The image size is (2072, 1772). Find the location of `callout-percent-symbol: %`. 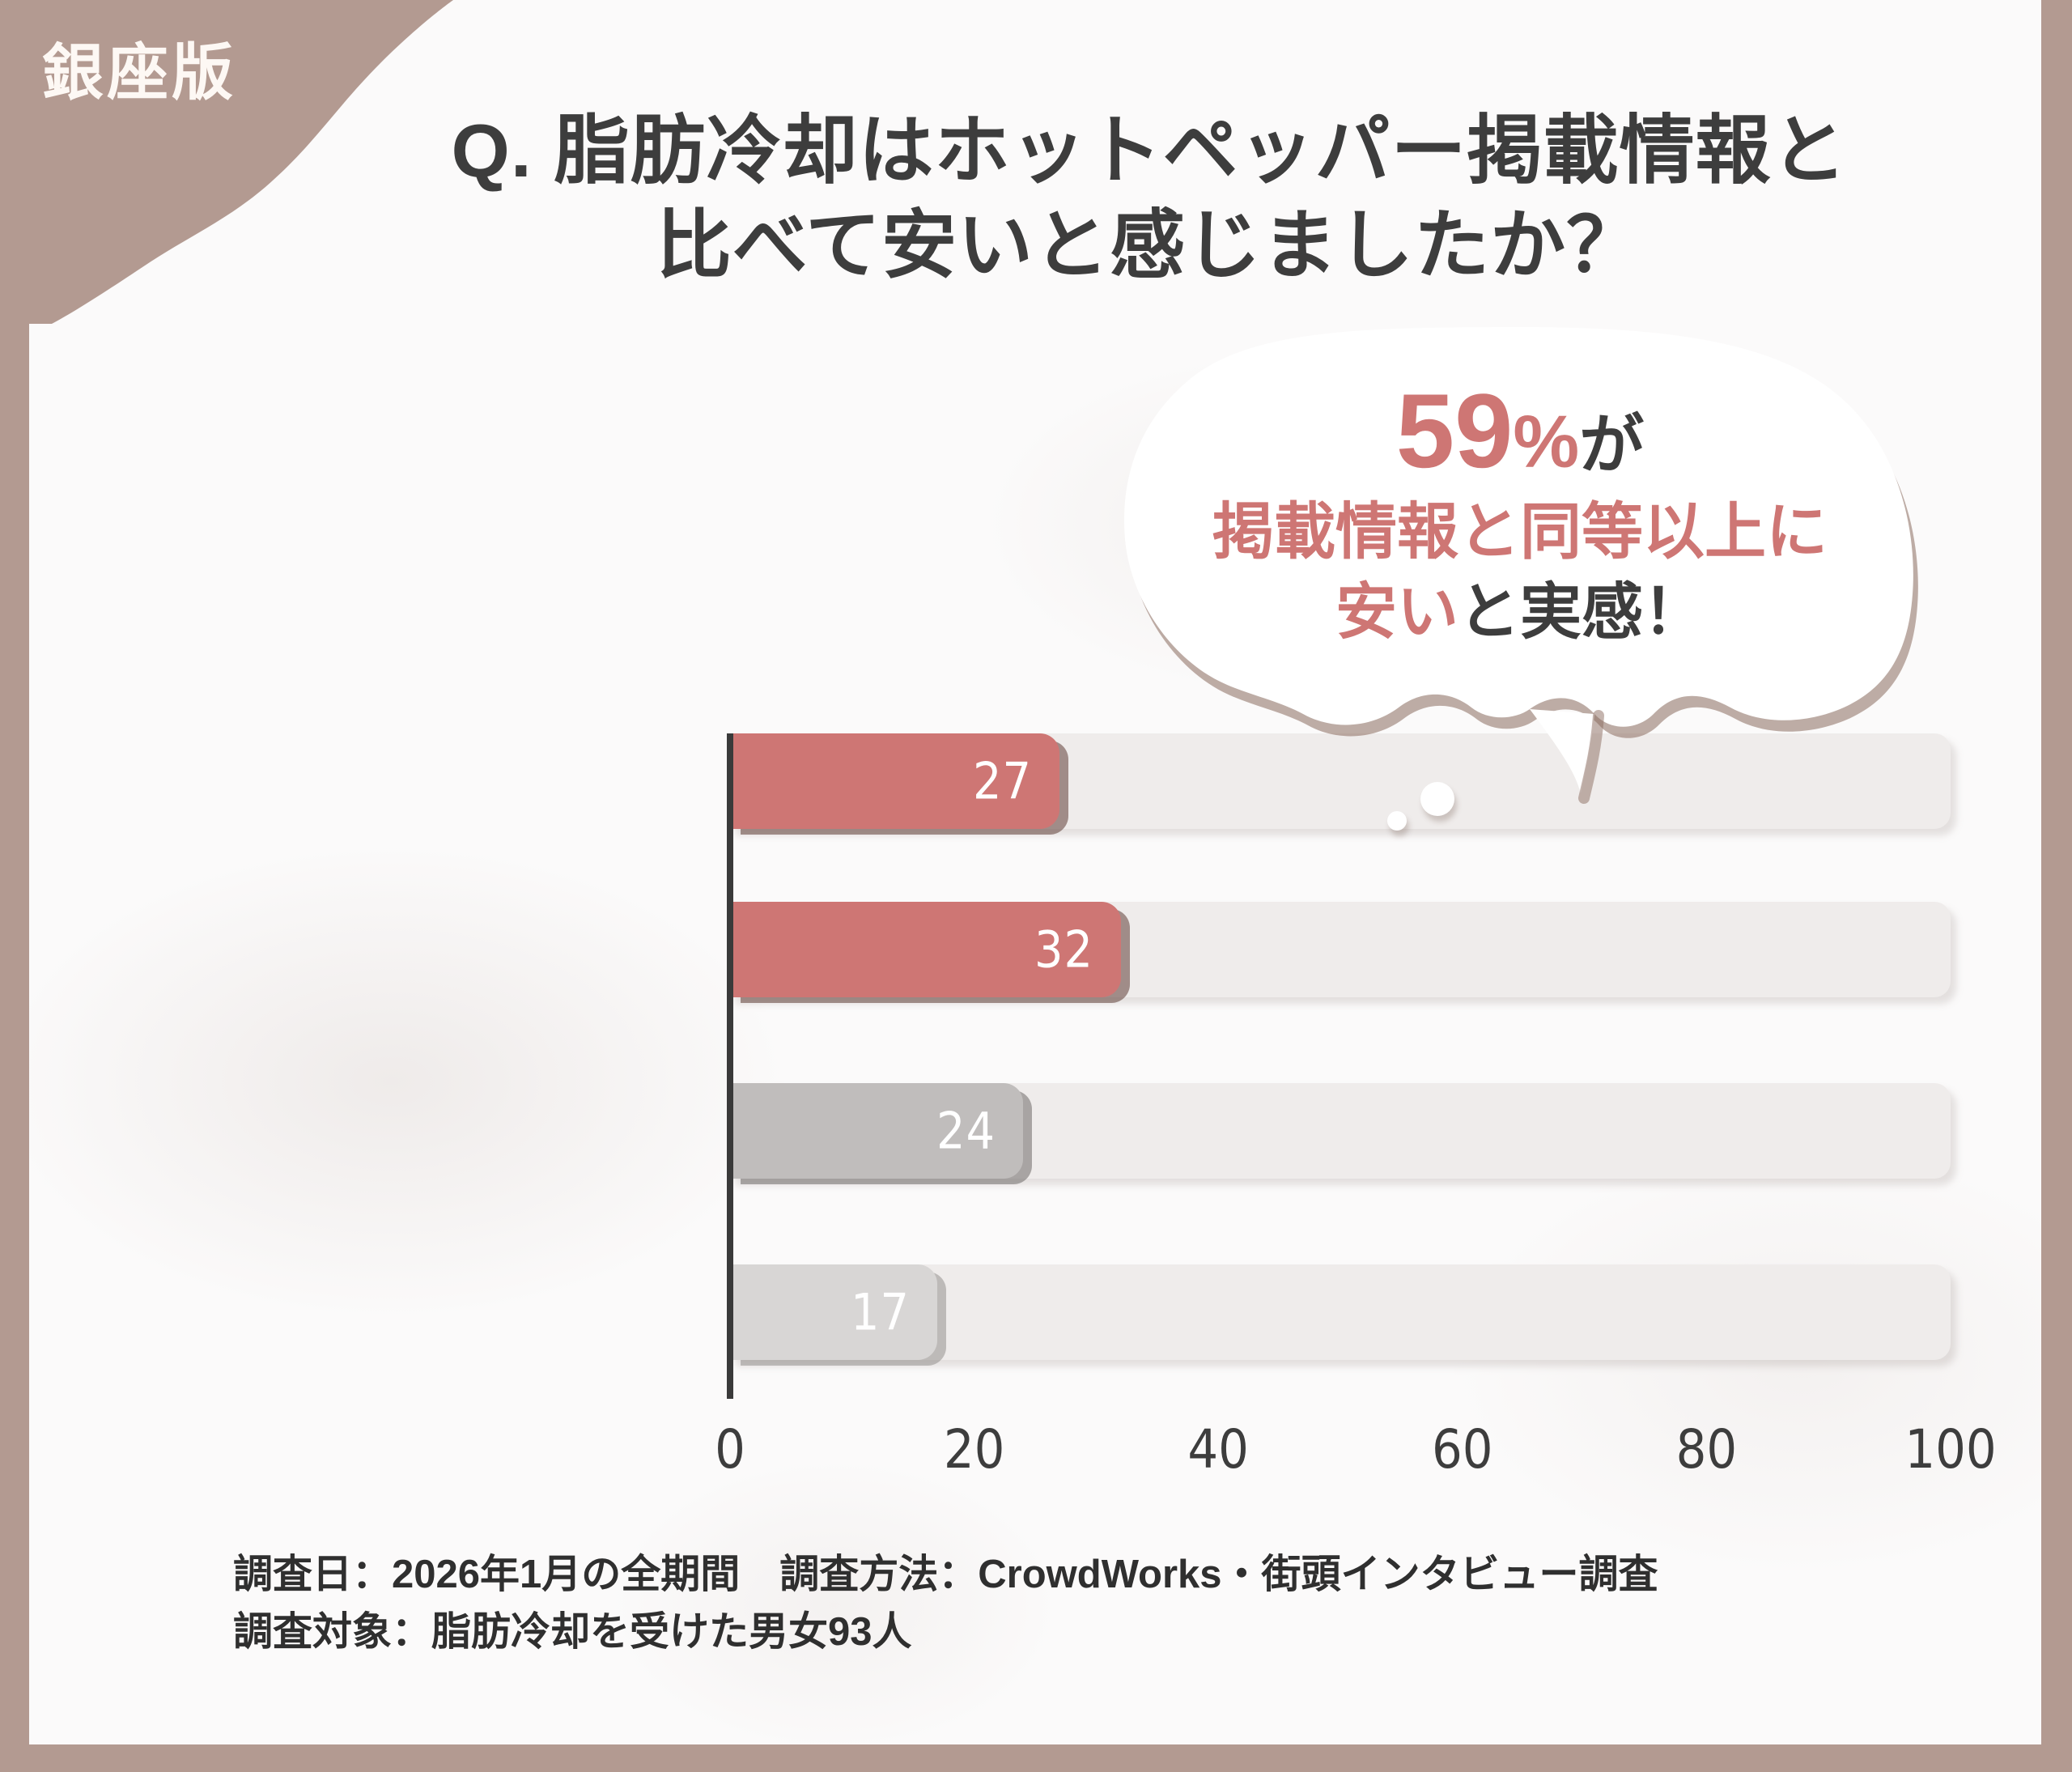

callout-percent-symbol: % is located at coordinates (1546, 442).